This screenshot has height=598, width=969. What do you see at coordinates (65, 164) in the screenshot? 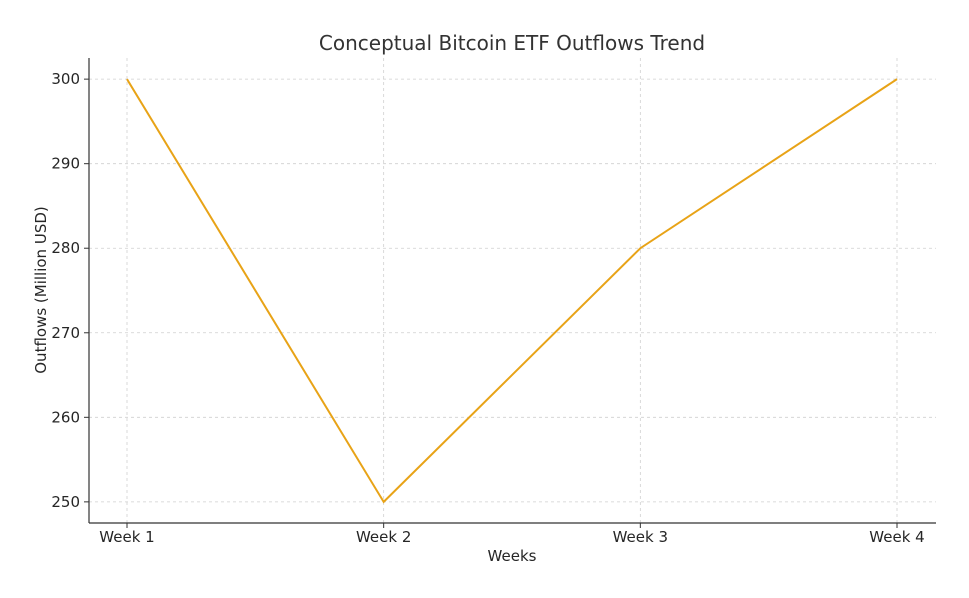
I see `y-tick-label: 290` at bounding box center [65, 164].